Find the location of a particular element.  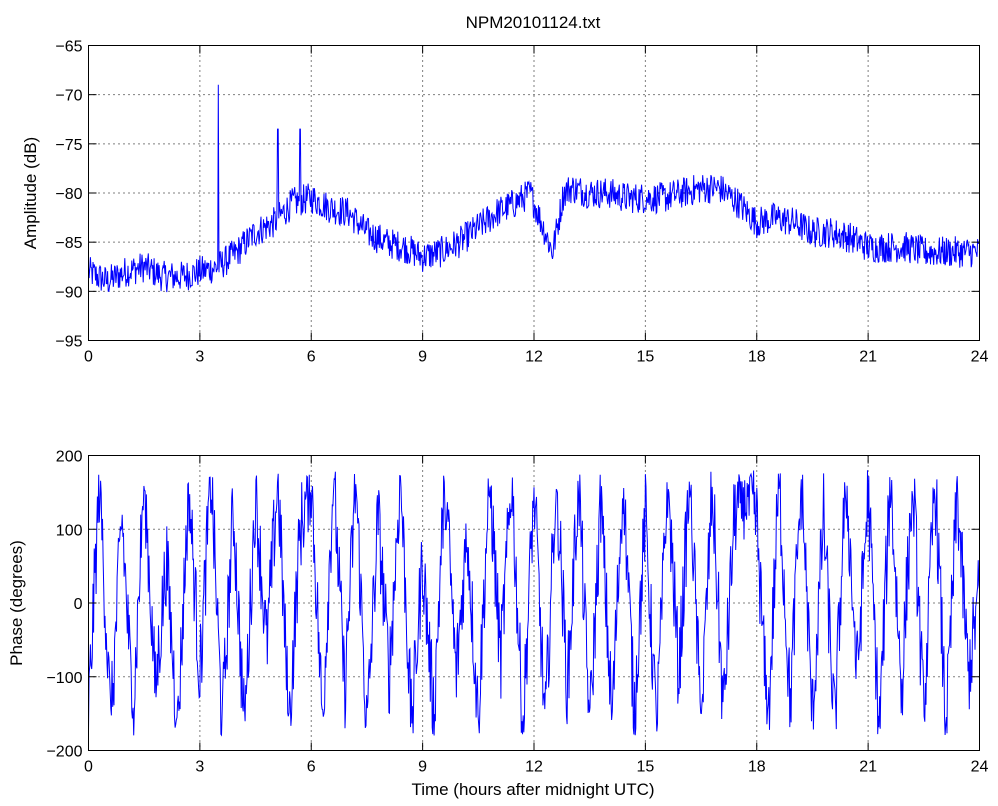

phase-x-tick-label: 18 is located at coordinates (757, 767).